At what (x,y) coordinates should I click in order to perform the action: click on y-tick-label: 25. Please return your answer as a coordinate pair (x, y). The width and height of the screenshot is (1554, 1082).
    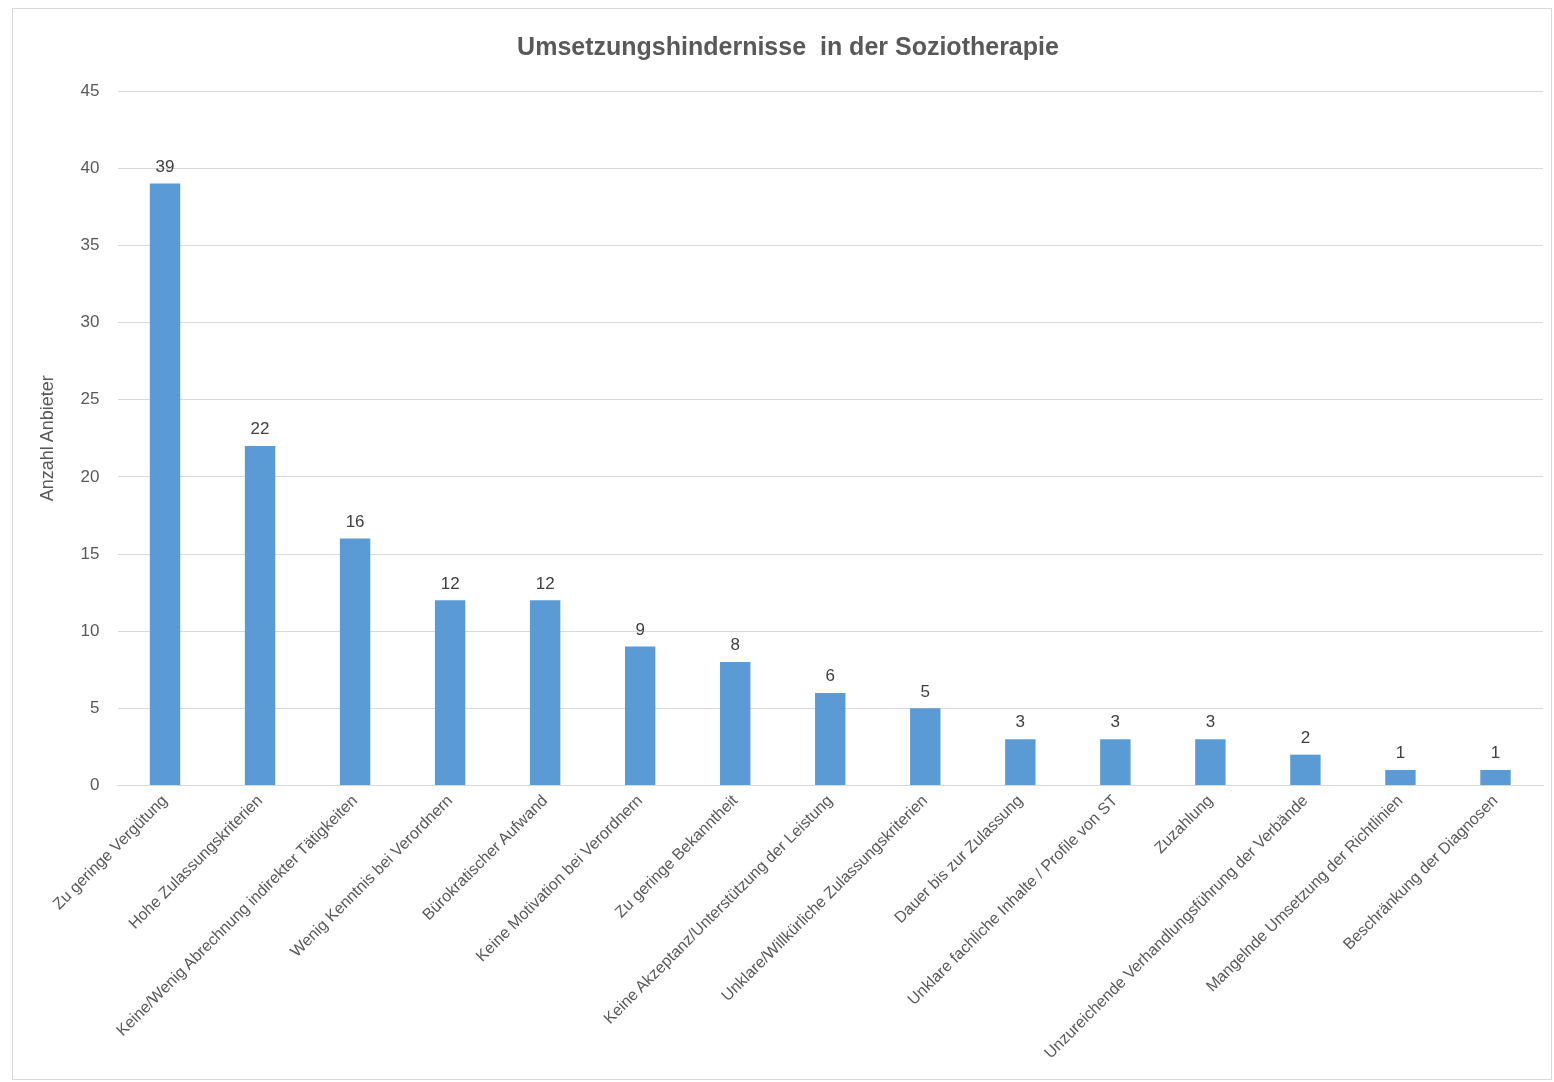
    Looking at the image, I should click on (90, 399).